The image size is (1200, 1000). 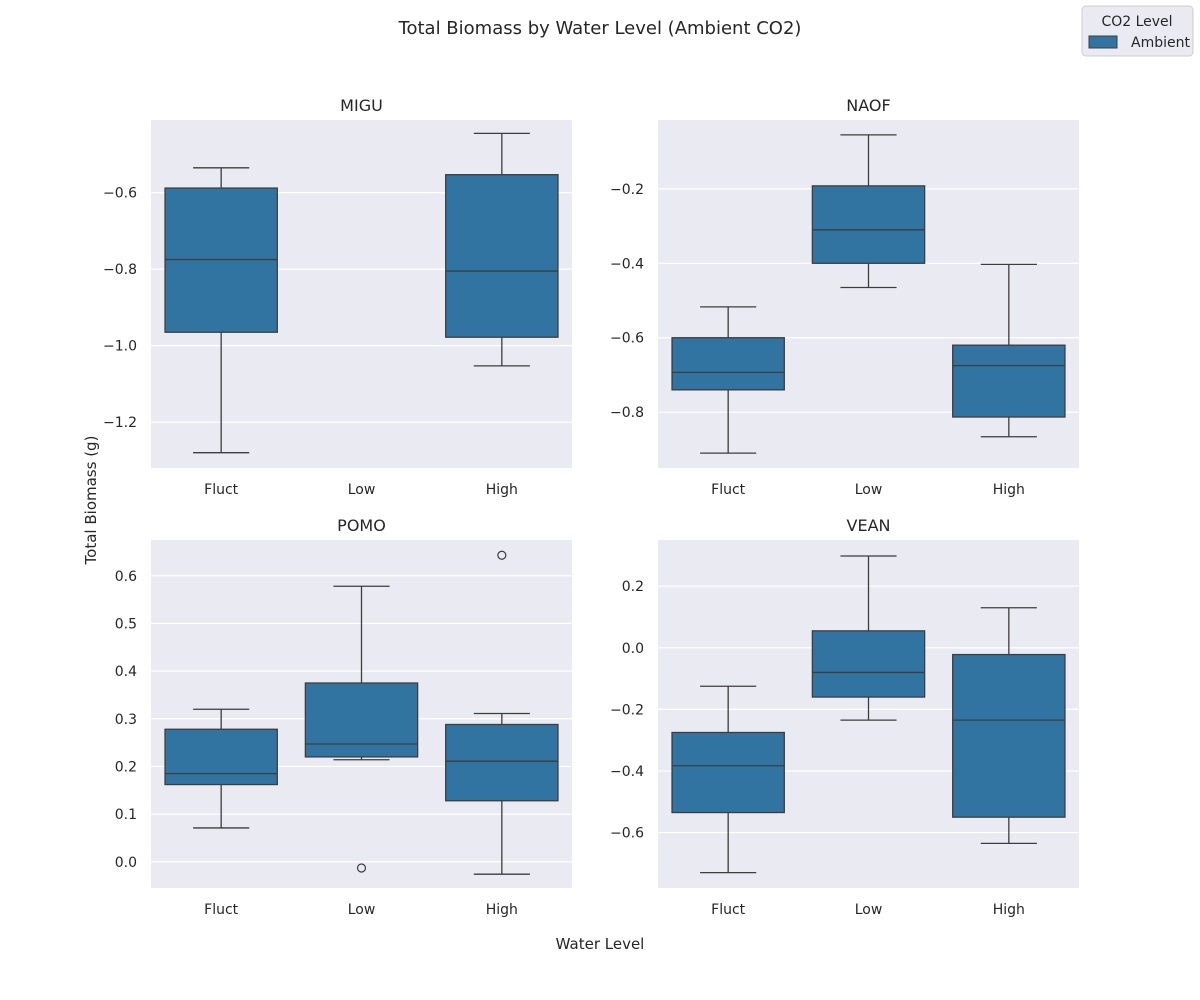 I want to click on box-body-vean-low, so click(x=868, y=664).